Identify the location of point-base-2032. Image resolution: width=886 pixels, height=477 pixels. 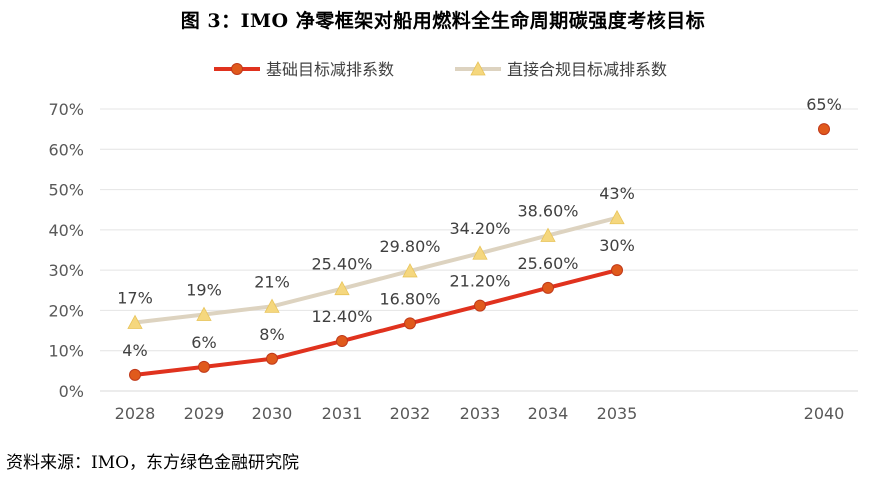
(410, 323).